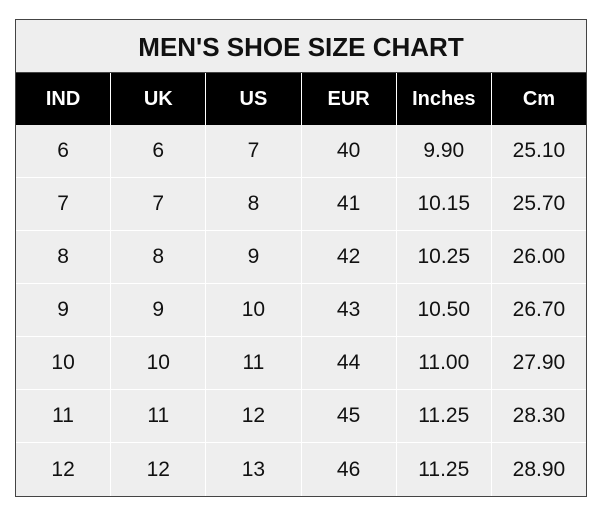  Describe the element at coordinates (158, 204) in the screenshot. I see `table-cell-uk: 7` at that location.